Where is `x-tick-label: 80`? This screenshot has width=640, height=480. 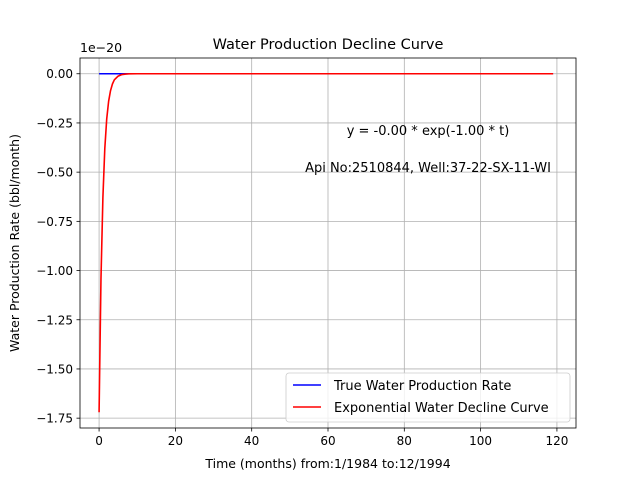
x-tick-label: 80 is located at coordinates (404, 441).